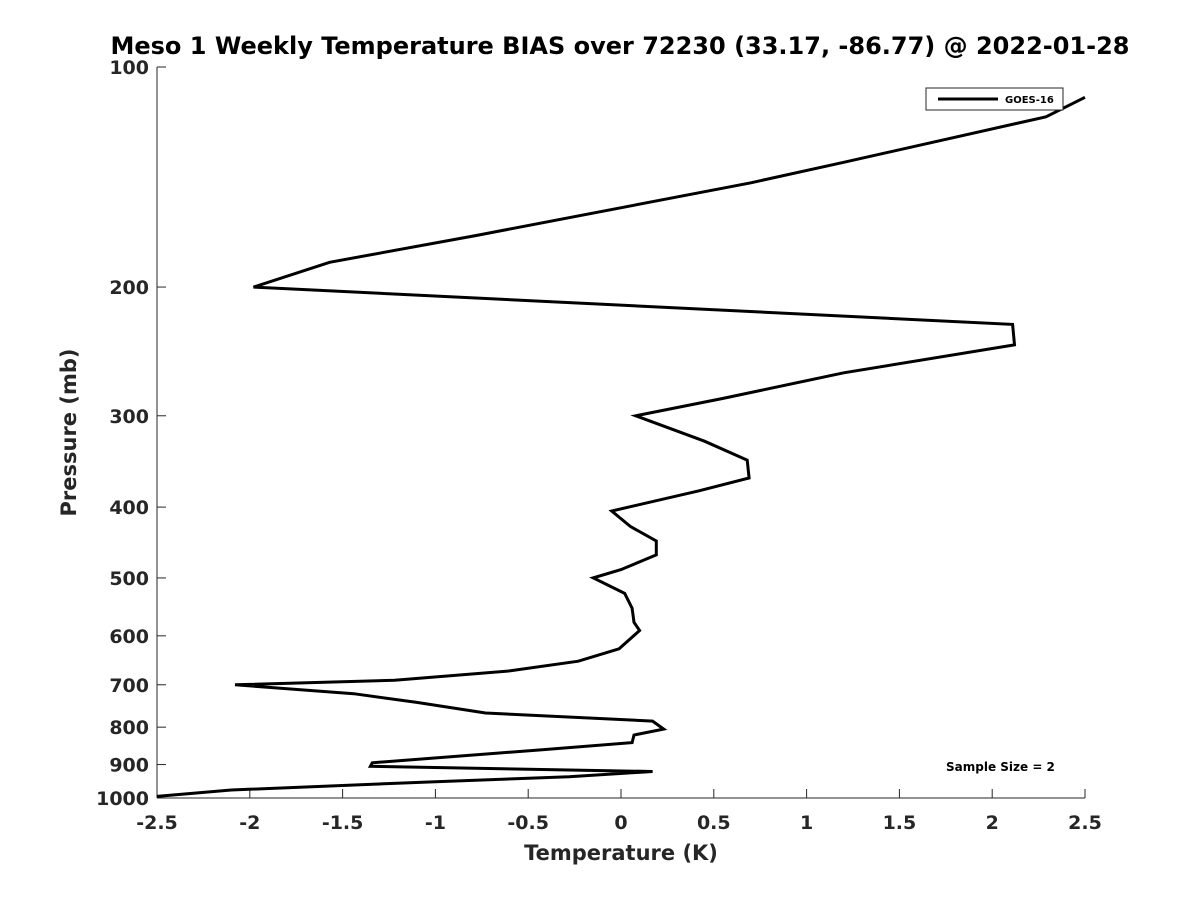 This screenshot has height=905, width=1200. I want to click on y-tick-label: 1000, so click(122, 799).